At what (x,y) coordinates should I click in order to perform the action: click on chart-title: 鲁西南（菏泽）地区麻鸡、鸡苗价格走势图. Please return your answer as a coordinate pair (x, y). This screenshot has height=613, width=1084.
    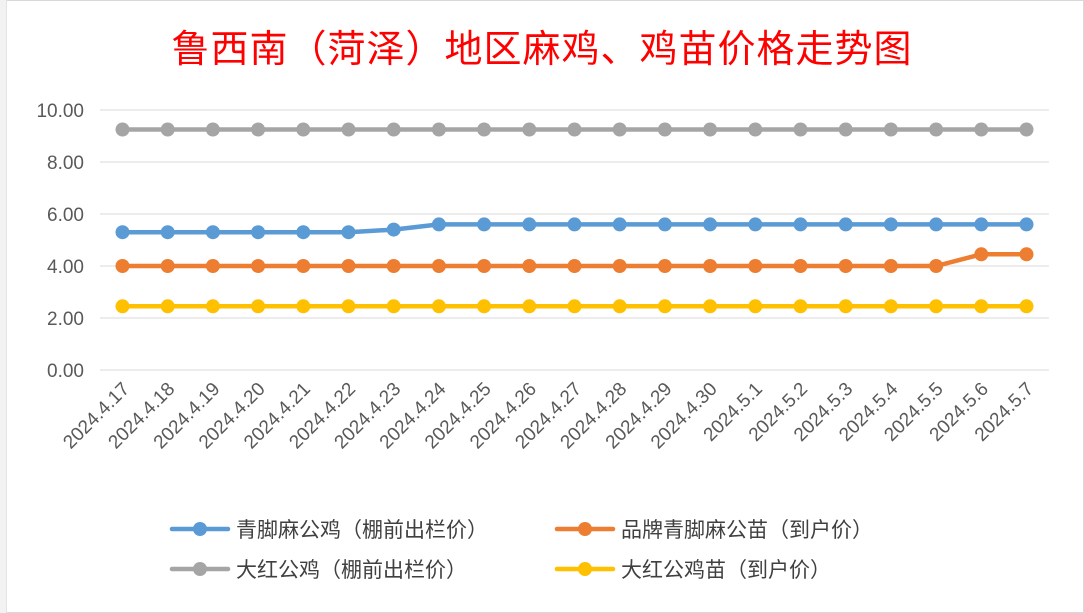
    Looking at the image, I should click on (542, 49).